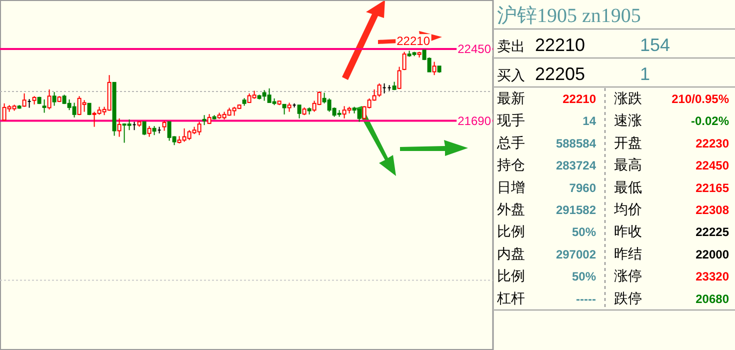 The width and height of the screenshot is (735, 350). I want to click on text: 速涨, so click(628, 120).